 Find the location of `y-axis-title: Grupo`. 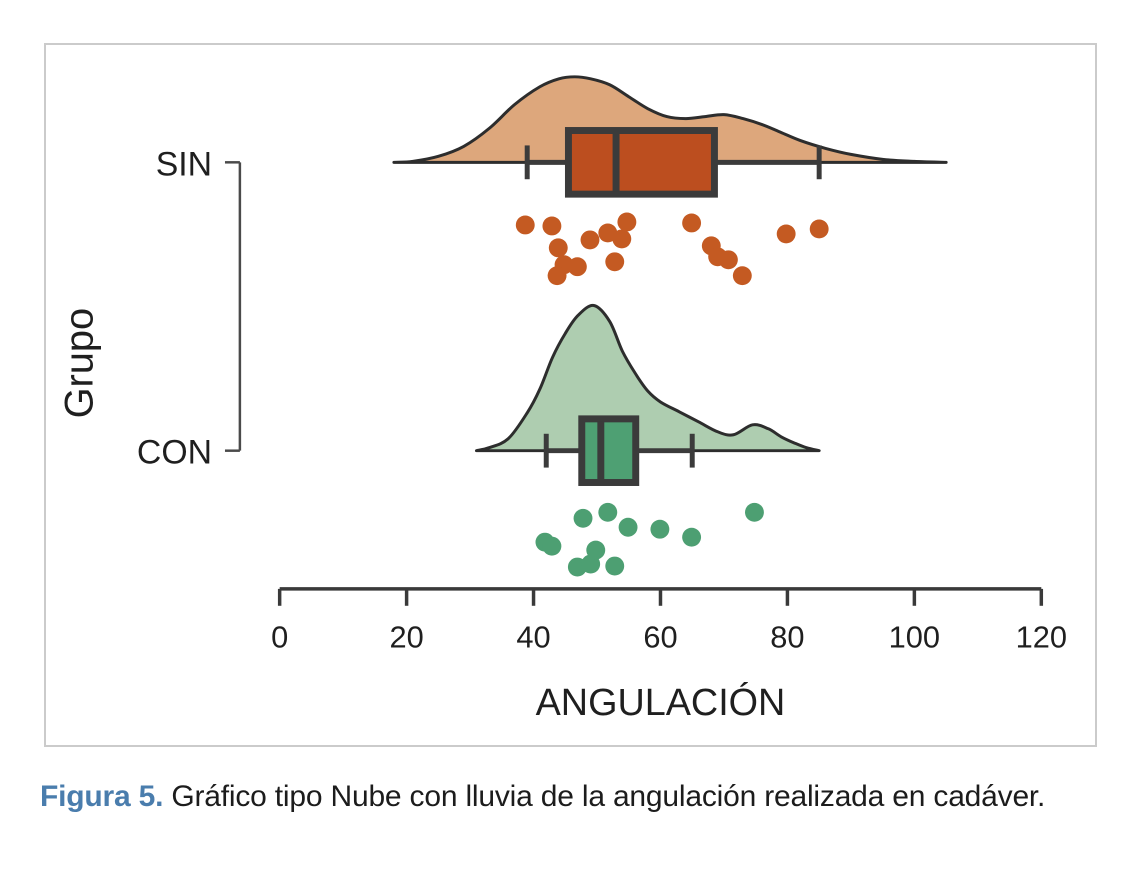

y-axis-title: Grupo is located at coordinates (80, 363).